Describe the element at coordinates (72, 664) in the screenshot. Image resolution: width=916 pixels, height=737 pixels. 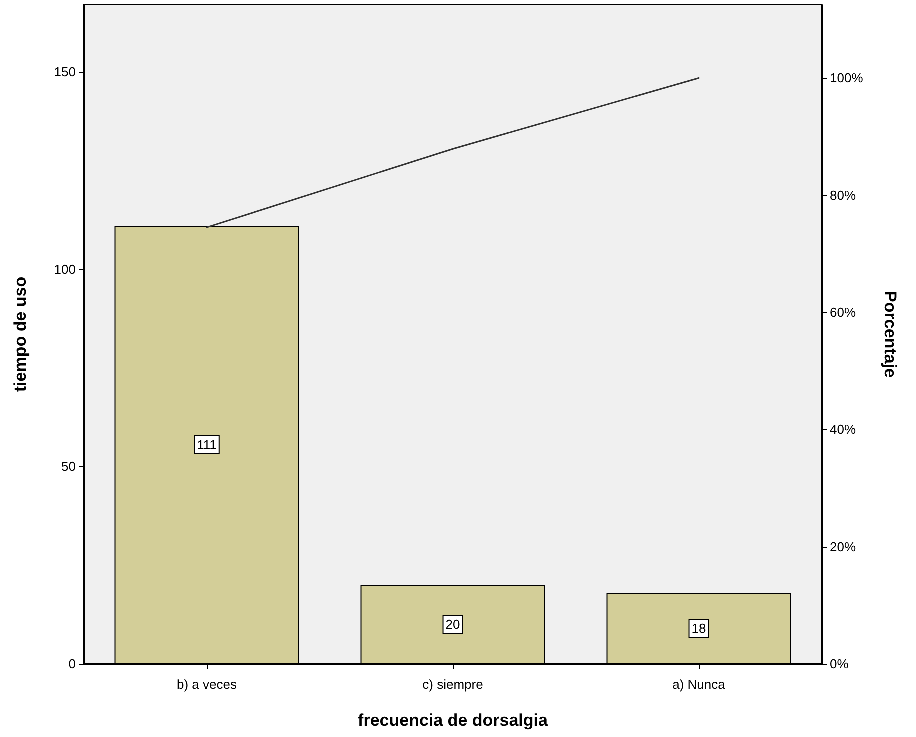
I see `y-tick-label: 0` at that location.